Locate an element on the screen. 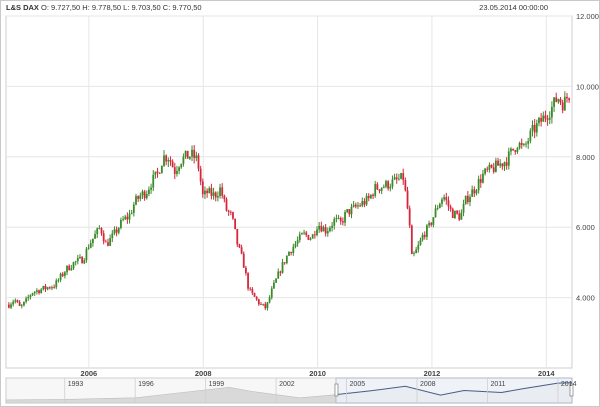  navigator-handle is located at coordinates (571, 390).